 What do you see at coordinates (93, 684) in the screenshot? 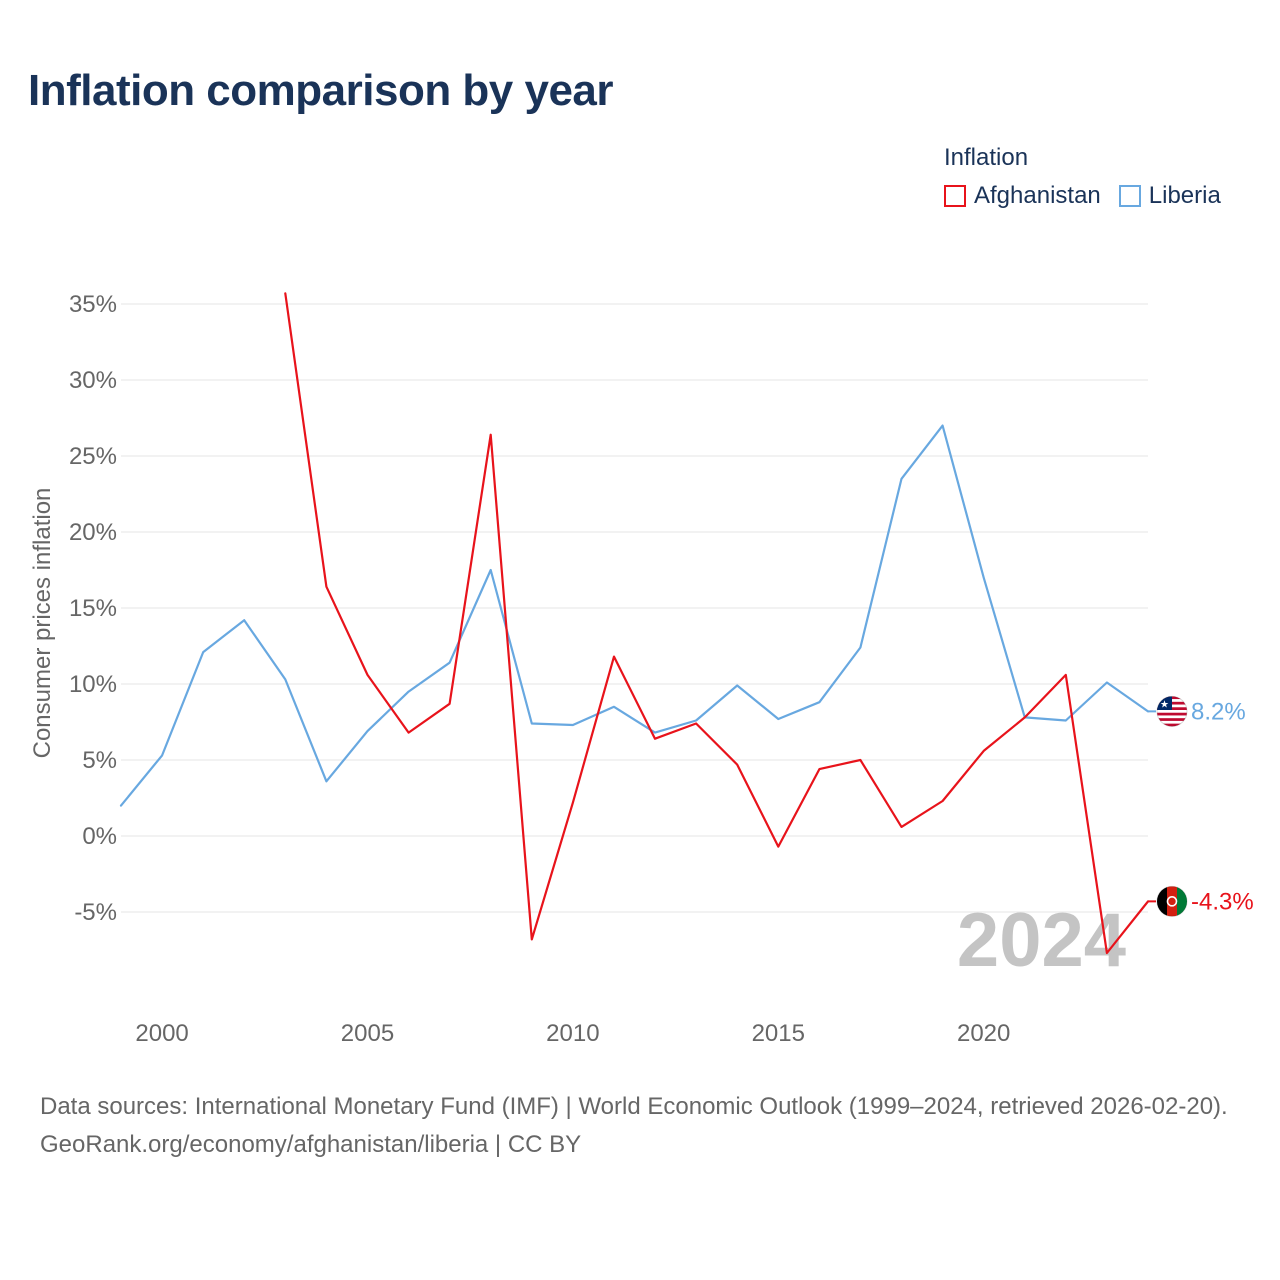
I see `y-tick-label: 10%` at bounding box center [93, 684].